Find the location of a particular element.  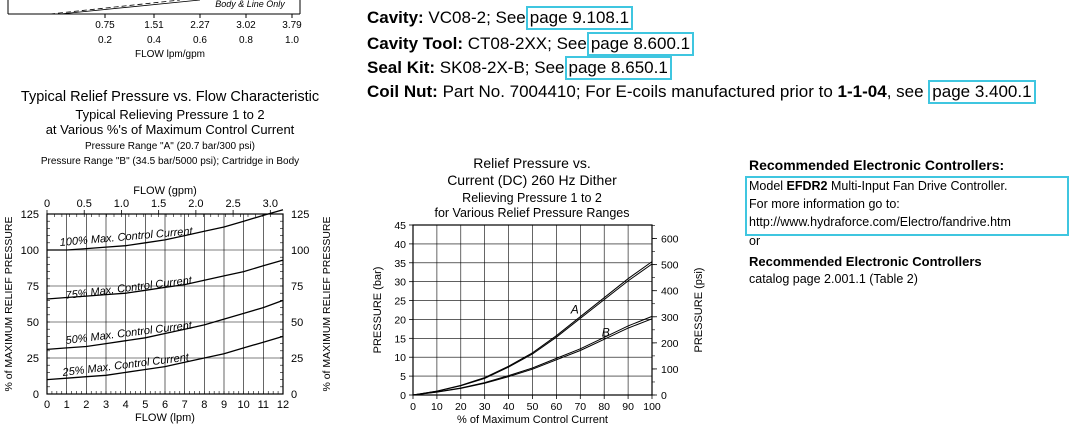

current-y2-tick-label: 500 is located at coordinates (670, 266).